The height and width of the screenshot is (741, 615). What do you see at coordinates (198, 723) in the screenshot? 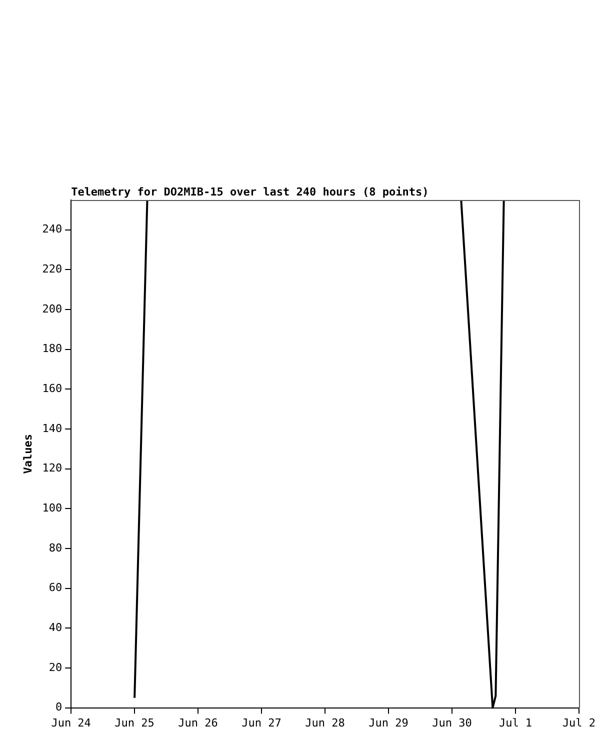
I see `x-tick-label: Jun 26` at bounding box center [198, 723].